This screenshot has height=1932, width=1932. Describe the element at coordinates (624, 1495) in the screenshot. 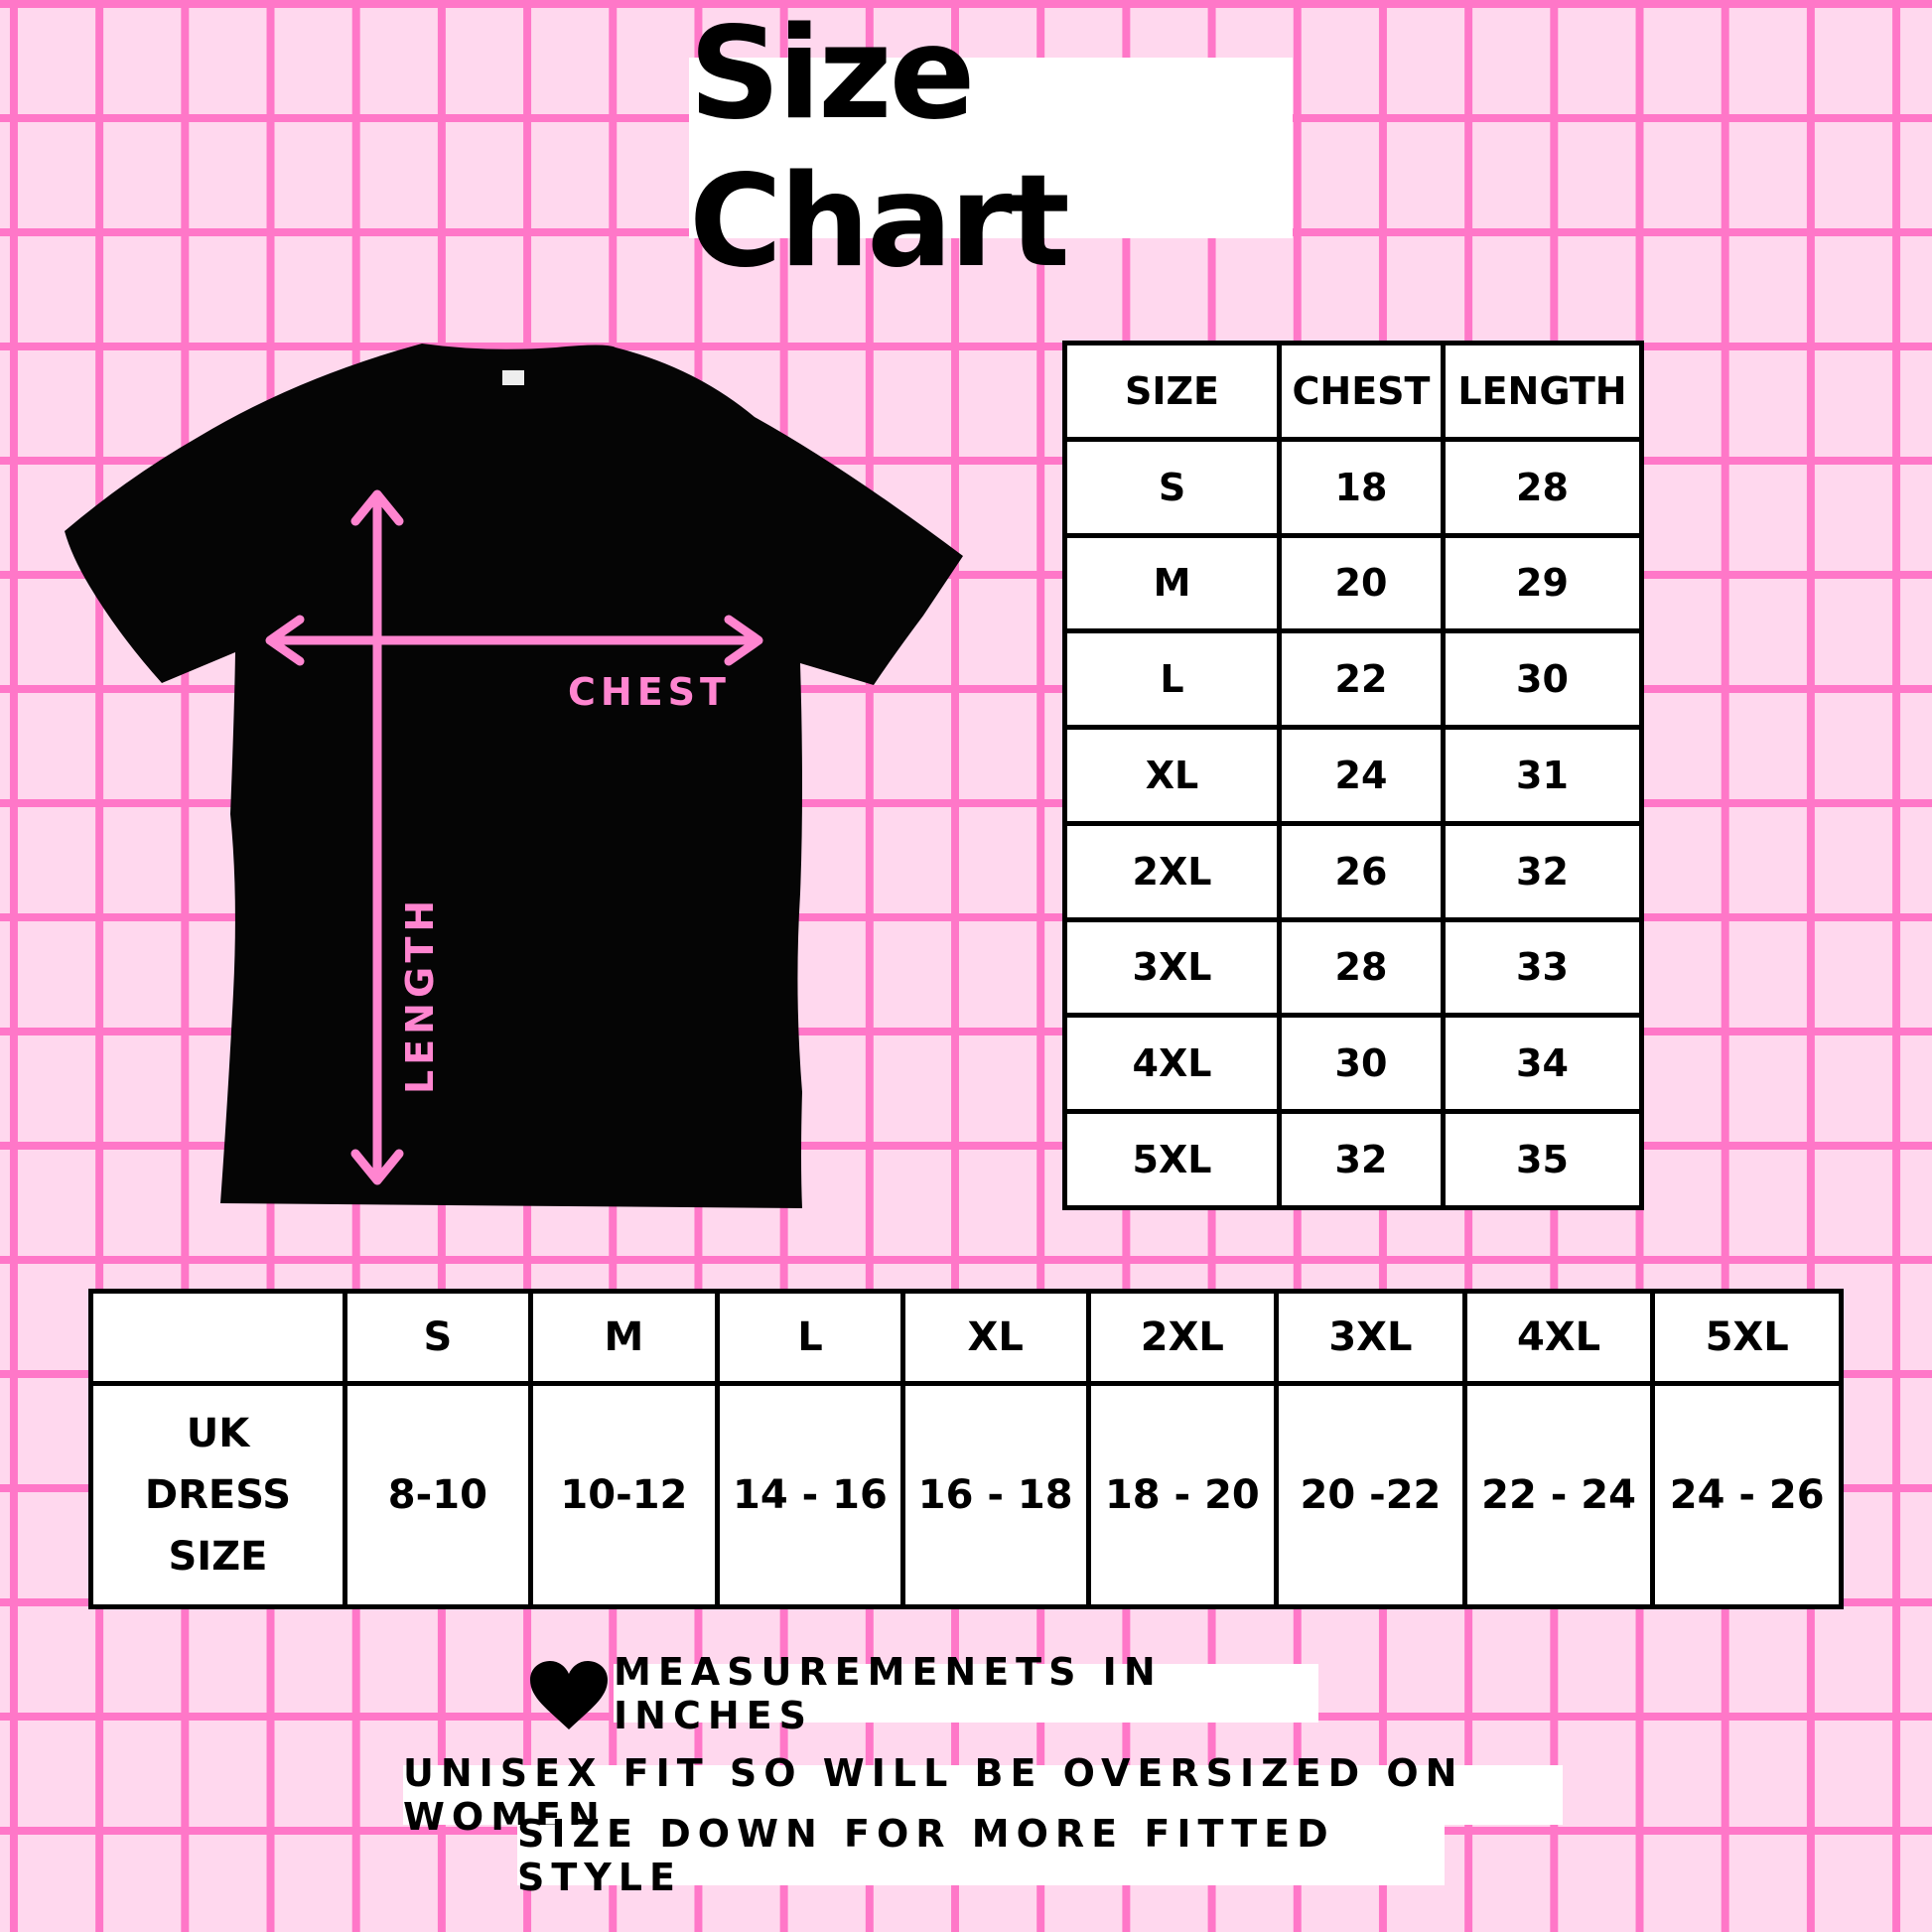

I see `cell-uk-size: 10-12` at that location.